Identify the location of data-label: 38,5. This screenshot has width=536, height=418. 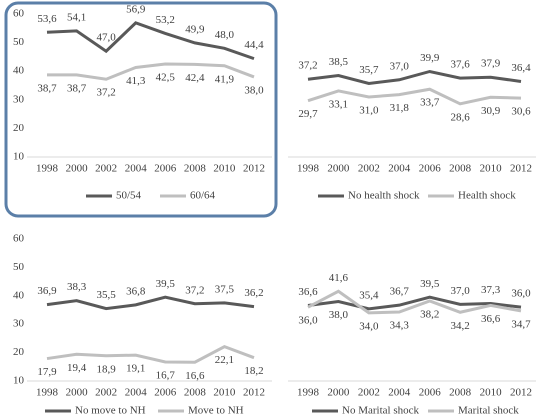
(339, 62).